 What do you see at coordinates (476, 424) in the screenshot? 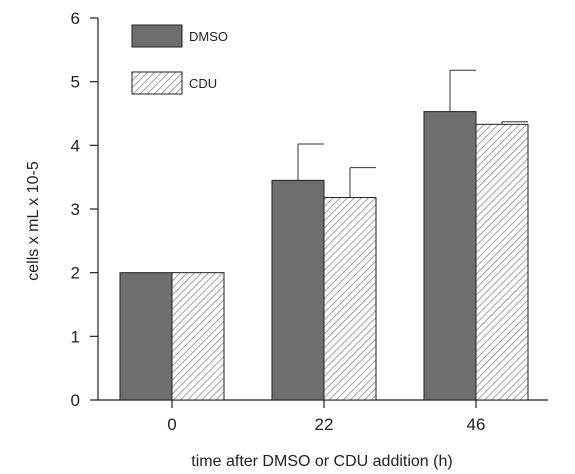
I see `x-tick-label: 46` at bounding box center [476, 424].